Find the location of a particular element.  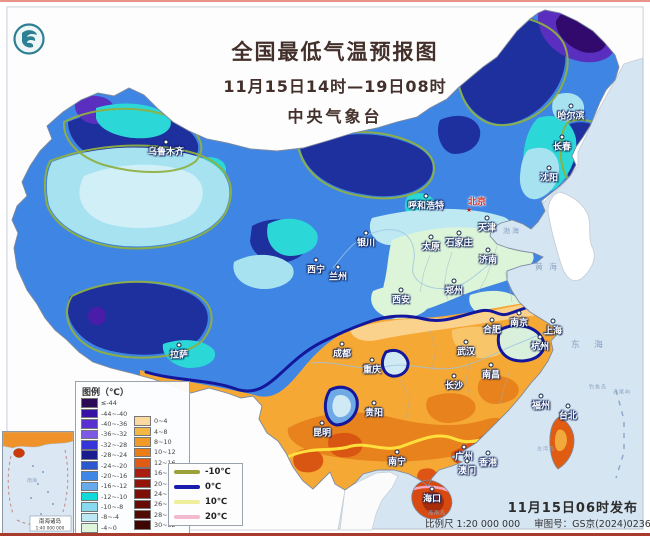

city-label: 昆明 is located at coordinates (322, 433).